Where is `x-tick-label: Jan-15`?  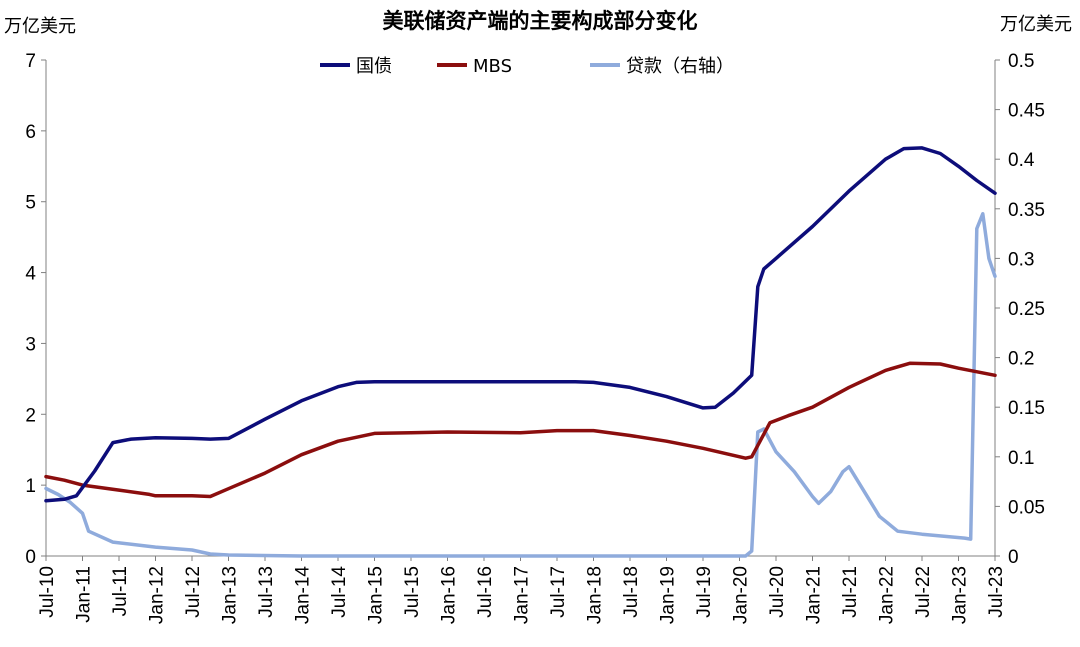
x-tick-label: Jan-15 is located at coordinates (376, 595).